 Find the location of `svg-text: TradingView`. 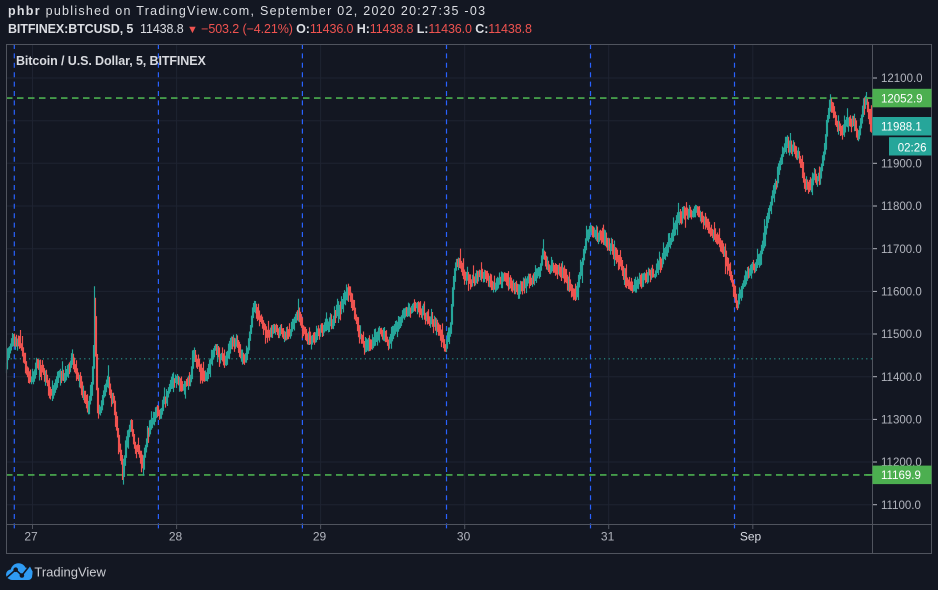

svg-text: TradingView is located at coordinates (70, 572).